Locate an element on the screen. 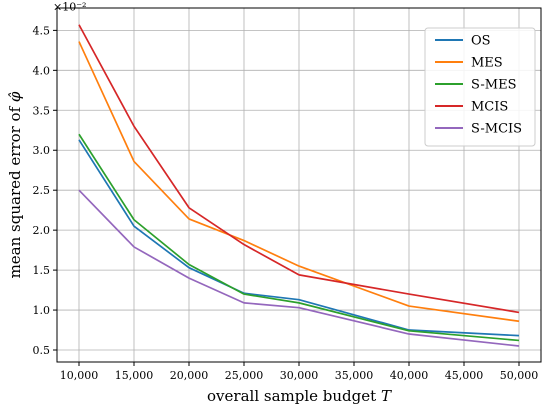 Image resolution: width=550 pixels, height=416 pixels. x-tick-label: 35,000 is located at coordinates (354, 375).